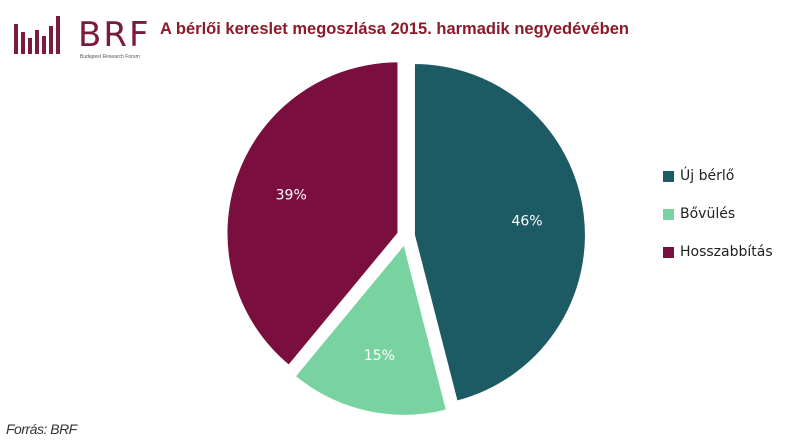 The height and width of the screenshot is (441, 788). I want to click on legend-item-2: Bővülés, so click(718, 214).